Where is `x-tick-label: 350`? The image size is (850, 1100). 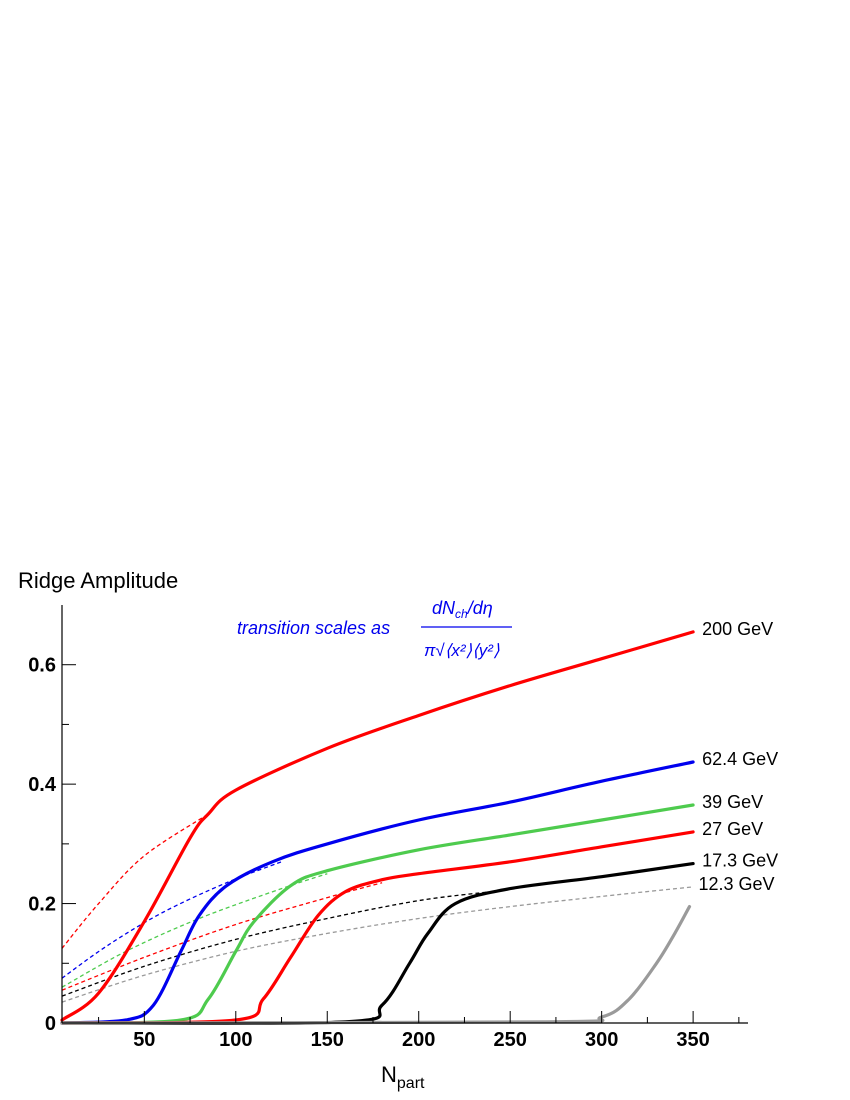
x-tick-label: 350 is located at coordinates (692, 1040).